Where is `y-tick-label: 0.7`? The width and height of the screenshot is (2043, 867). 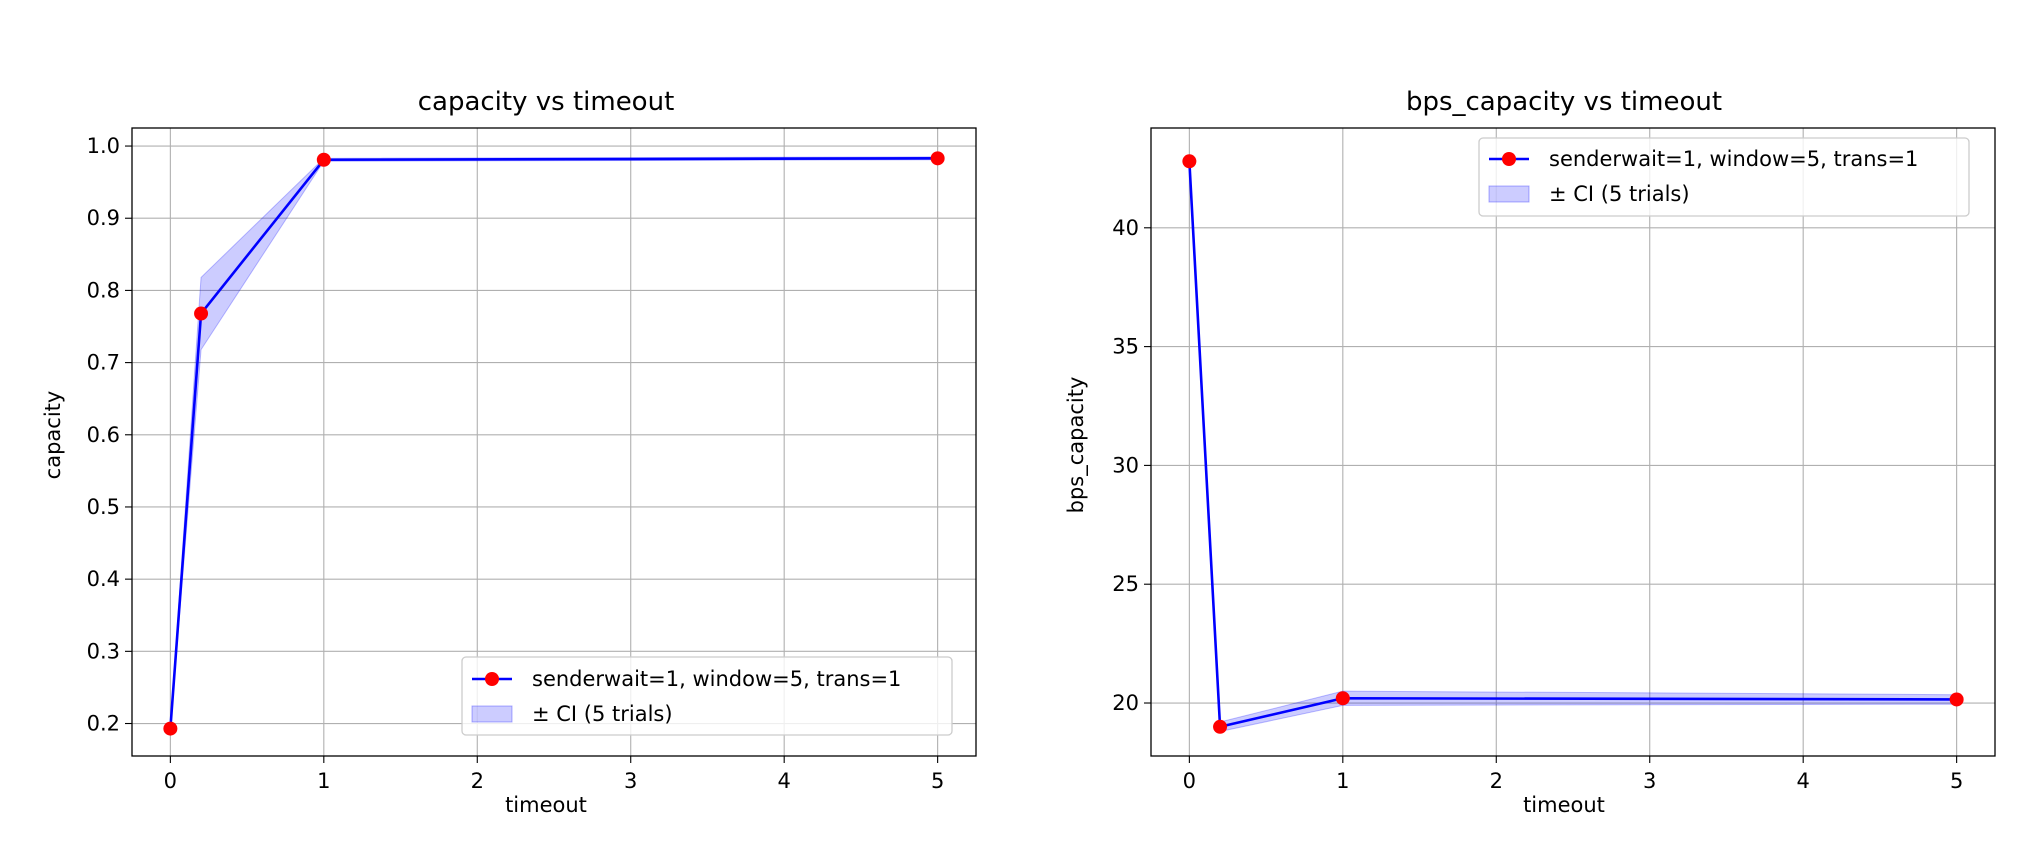 y-tick-label: 0.7 is located at coordinates (103, 363).